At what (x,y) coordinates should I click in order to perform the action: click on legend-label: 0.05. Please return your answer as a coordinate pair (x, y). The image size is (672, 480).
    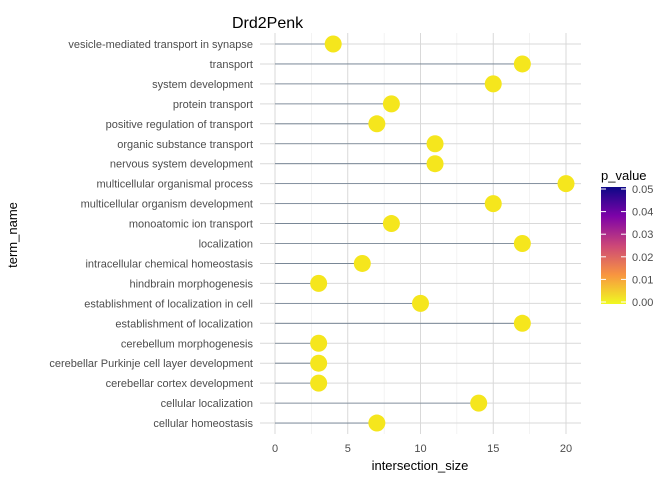
    Looking at the image, I should click on (642, 190).